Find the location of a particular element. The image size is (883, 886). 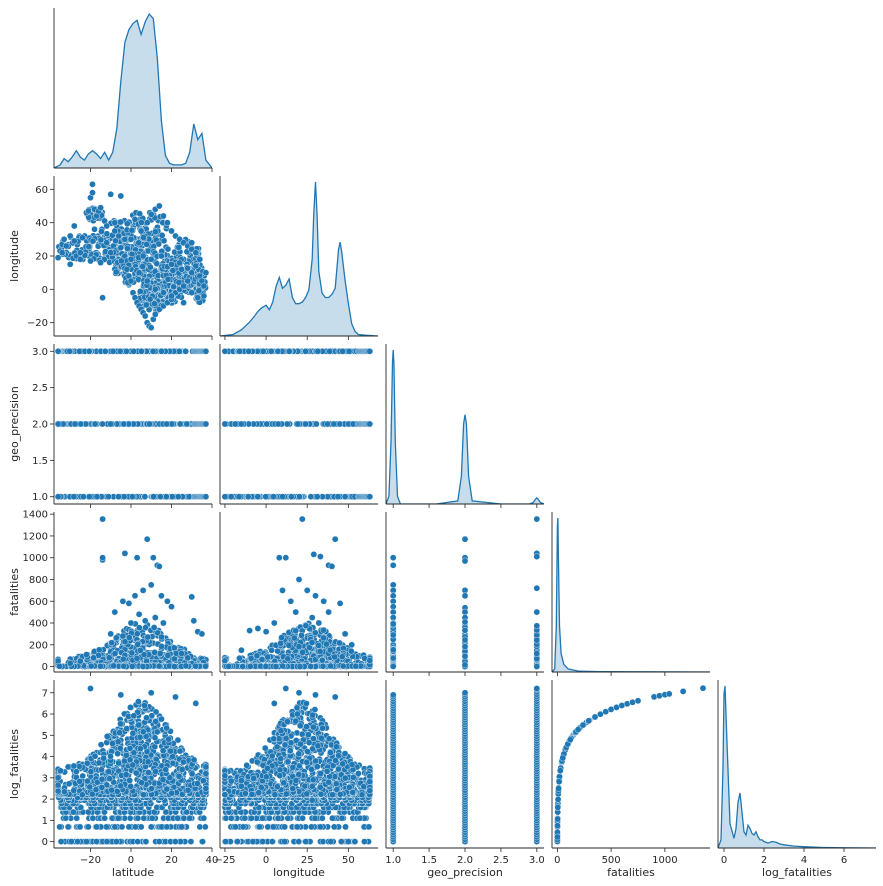

y-tick-label: 600 is located at coordinates (38, 602).